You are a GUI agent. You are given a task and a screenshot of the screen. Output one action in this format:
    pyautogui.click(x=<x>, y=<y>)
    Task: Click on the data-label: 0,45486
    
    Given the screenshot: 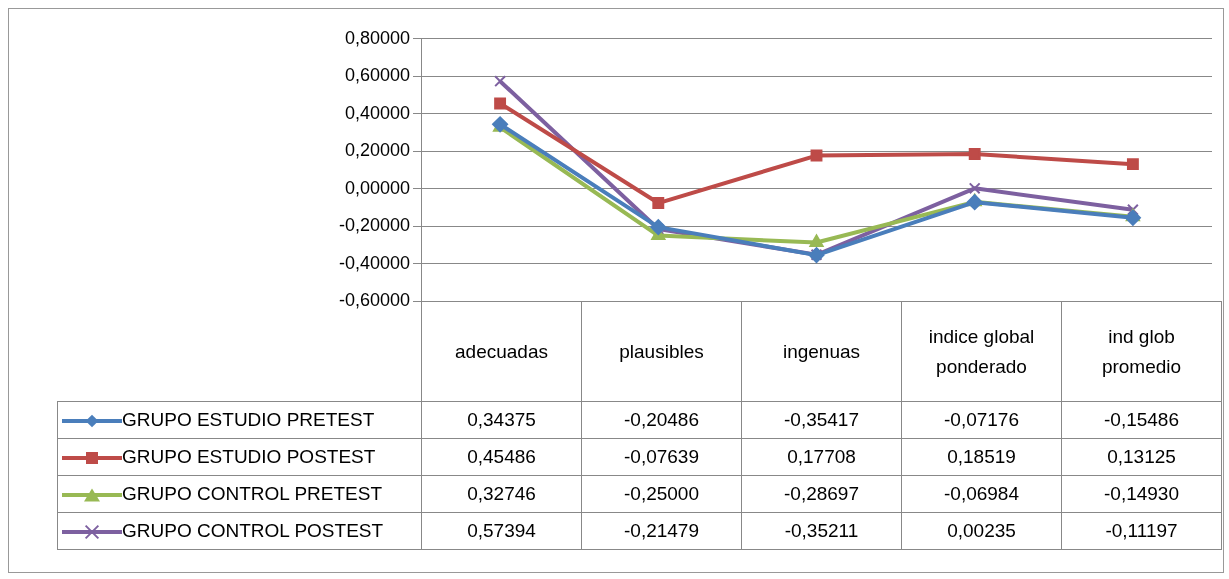 What is the action you would take?
    pyautogui.click(x=501, y=457)
    